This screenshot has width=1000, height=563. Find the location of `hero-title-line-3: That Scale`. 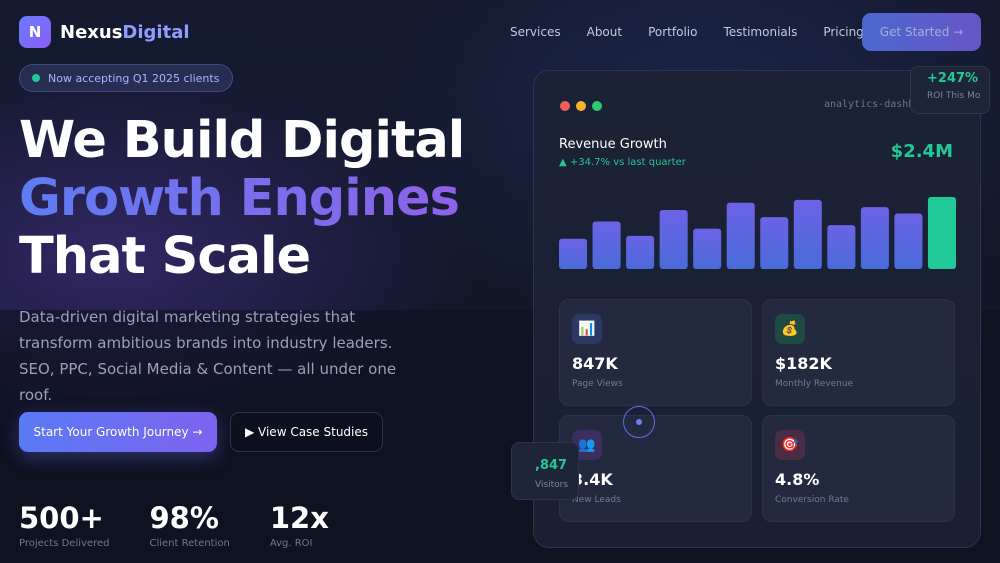

hero-title-line-3: That Scale is located at coordinates (165, 256).